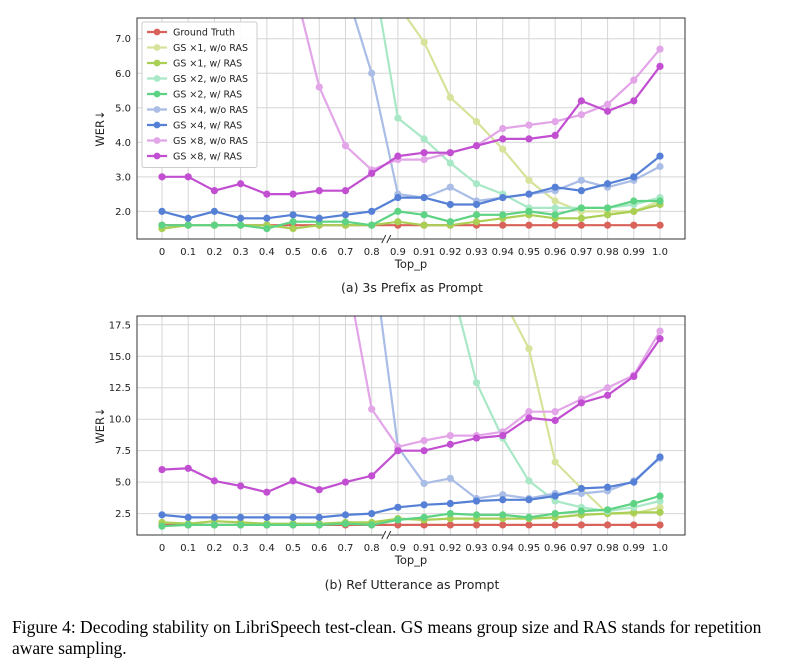 The height and width of the screenshot is (669, 786). I want to click on y-tick-label: 10.0, so click(120, 420).